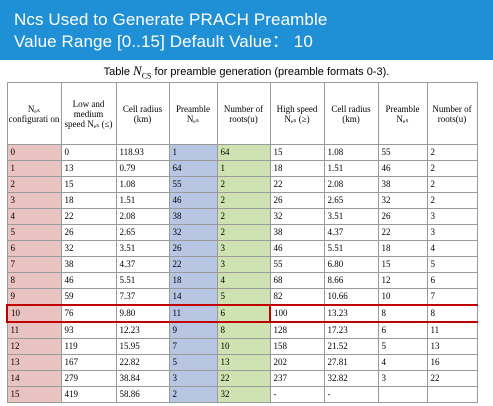 This screenshot has height=406, width=493. What do you see at coordinates (351, 394) in the screenshot?
I see `cell-cell-radius-high: -` at bounding box center [351, 394].